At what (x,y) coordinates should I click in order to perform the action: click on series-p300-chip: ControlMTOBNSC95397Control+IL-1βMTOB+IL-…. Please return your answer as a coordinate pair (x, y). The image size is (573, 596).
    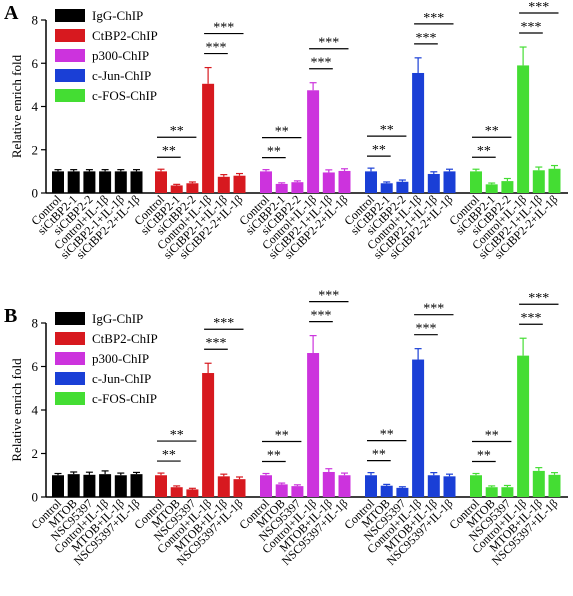
    Looking at the image, I should click on (293, 428).